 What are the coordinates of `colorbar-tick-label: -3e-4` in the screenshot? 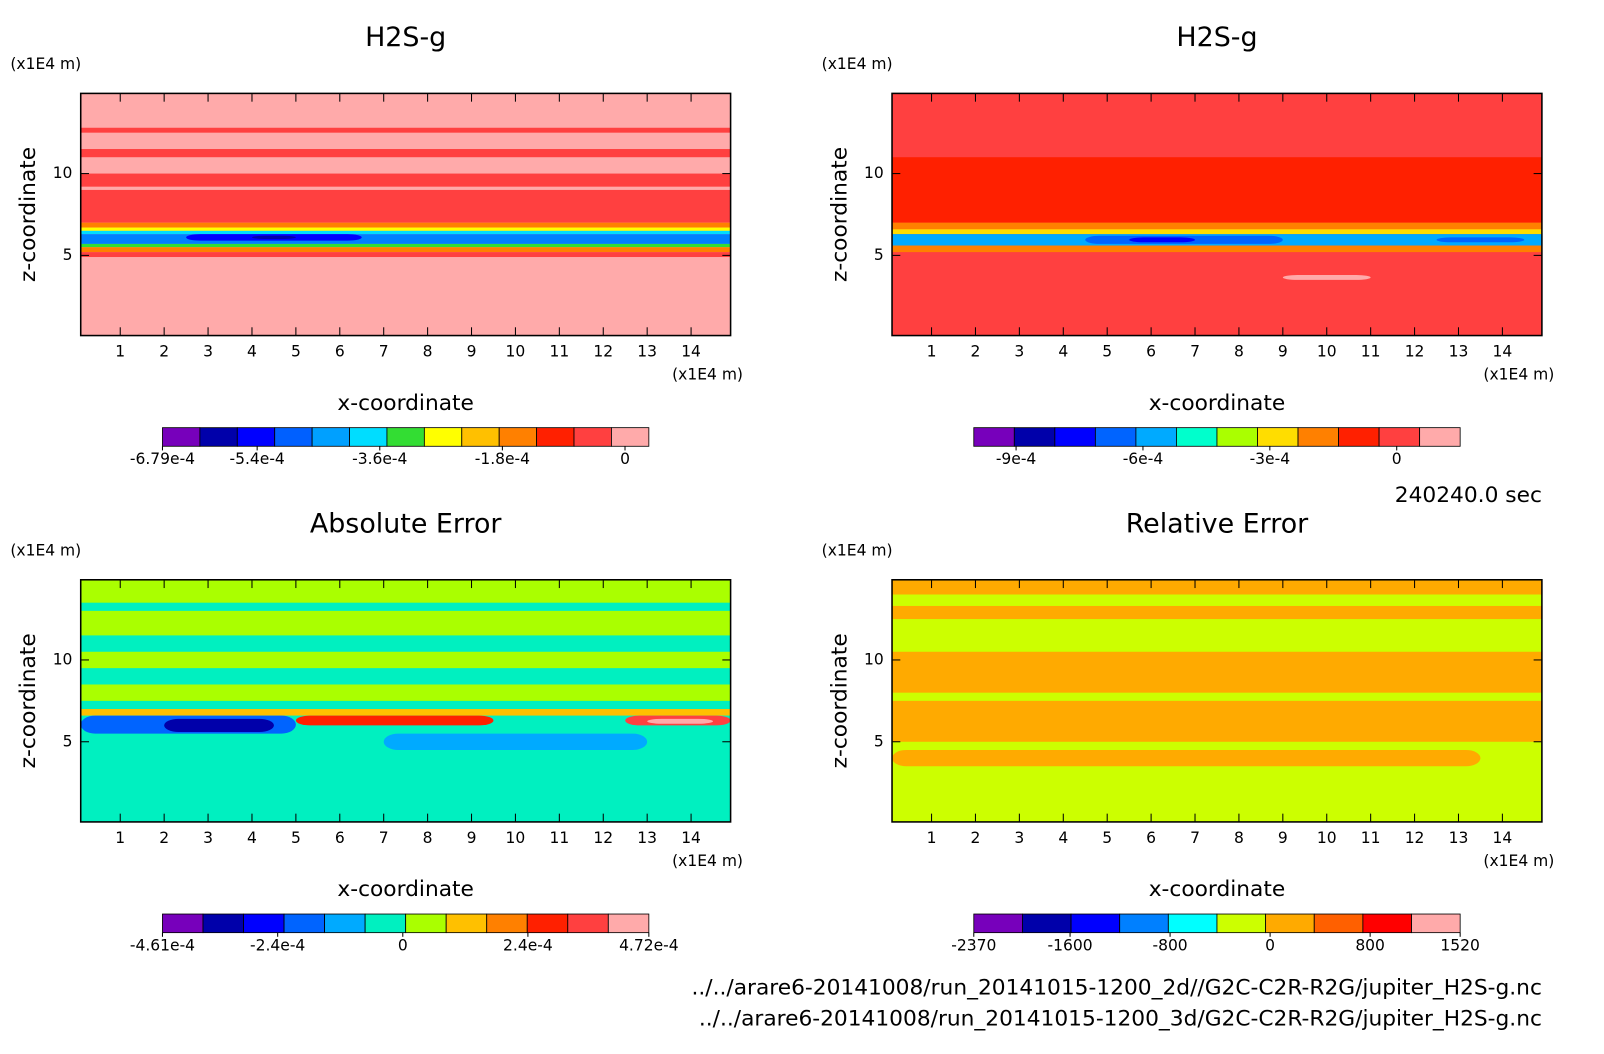 It's located at (1270, 459).